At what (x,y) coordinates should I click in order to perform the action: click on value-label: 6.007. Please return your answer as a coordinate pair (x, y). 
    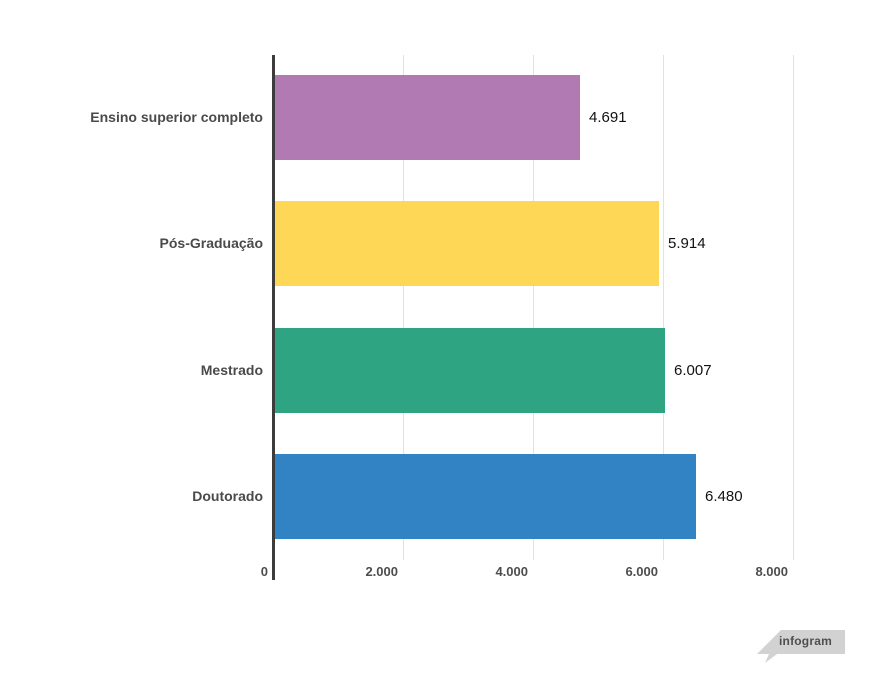
    Looking at the image, I should click on (693, 370).